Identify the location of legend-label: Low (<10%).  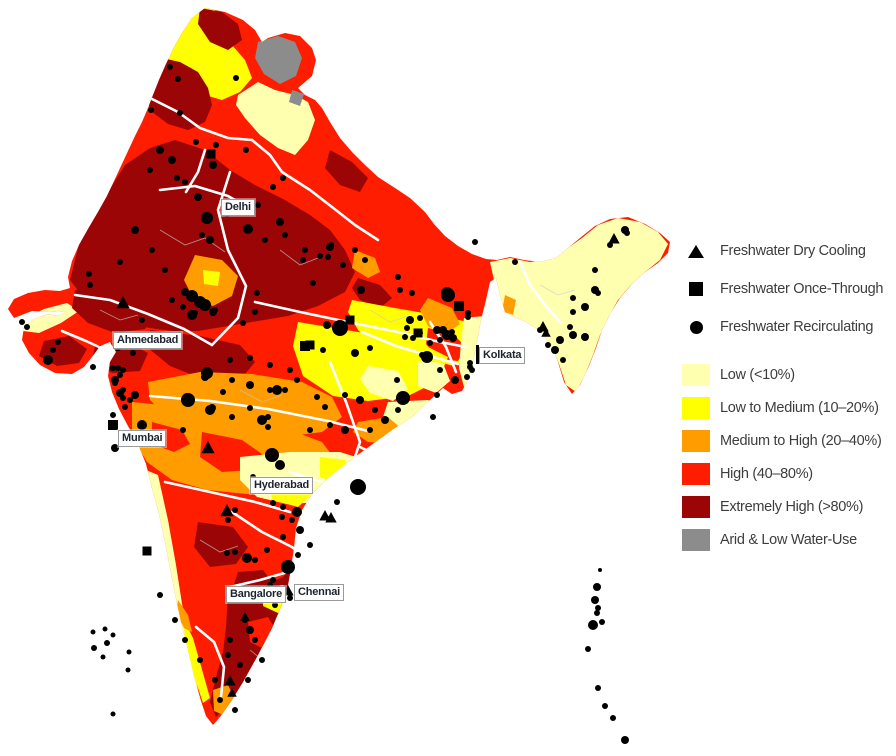
(757, 375).